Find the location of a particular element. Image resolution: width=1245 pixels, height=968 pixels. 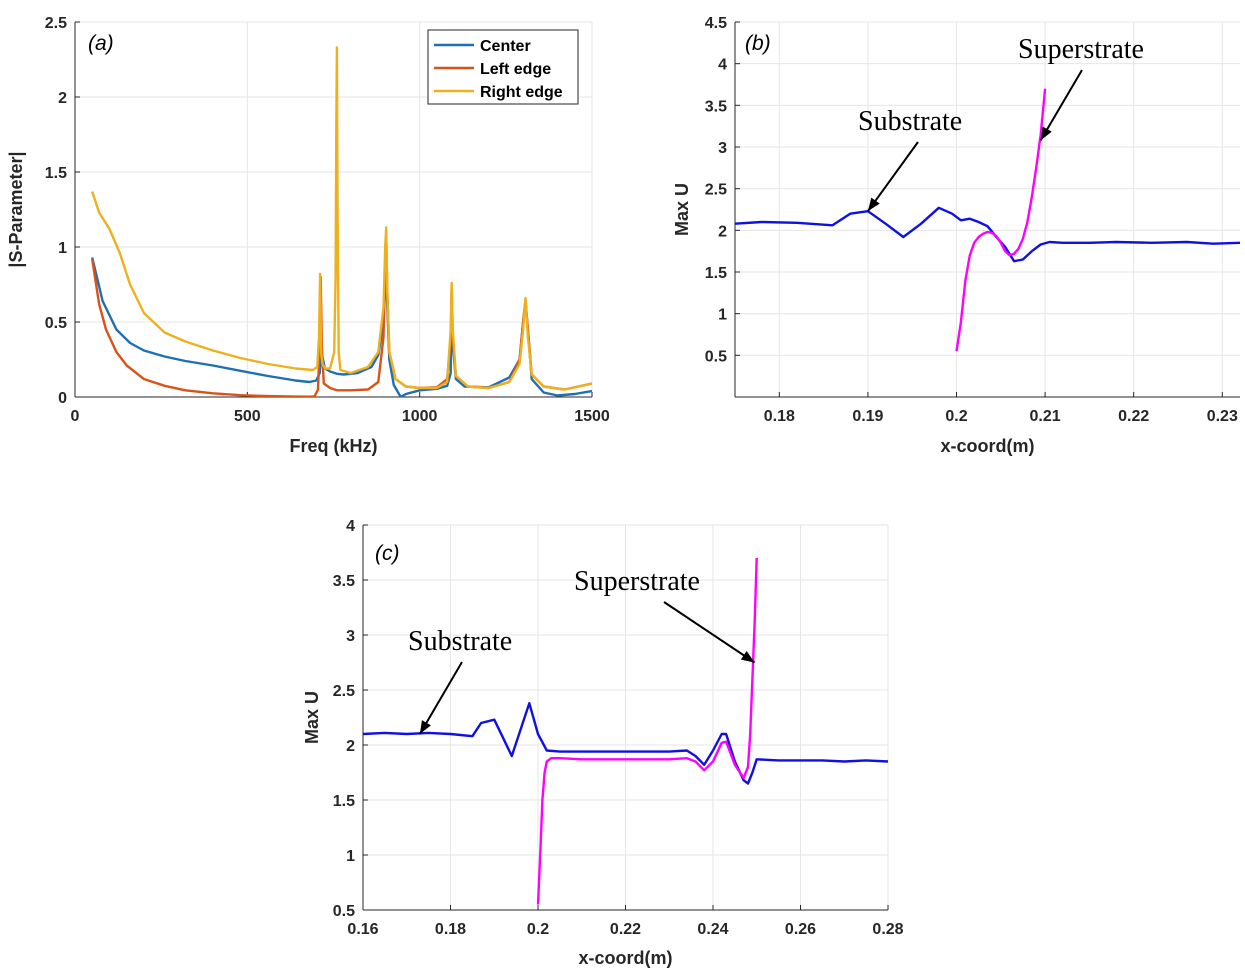

x-tick-label: 0.21 is located at coordinates (1045, 416).